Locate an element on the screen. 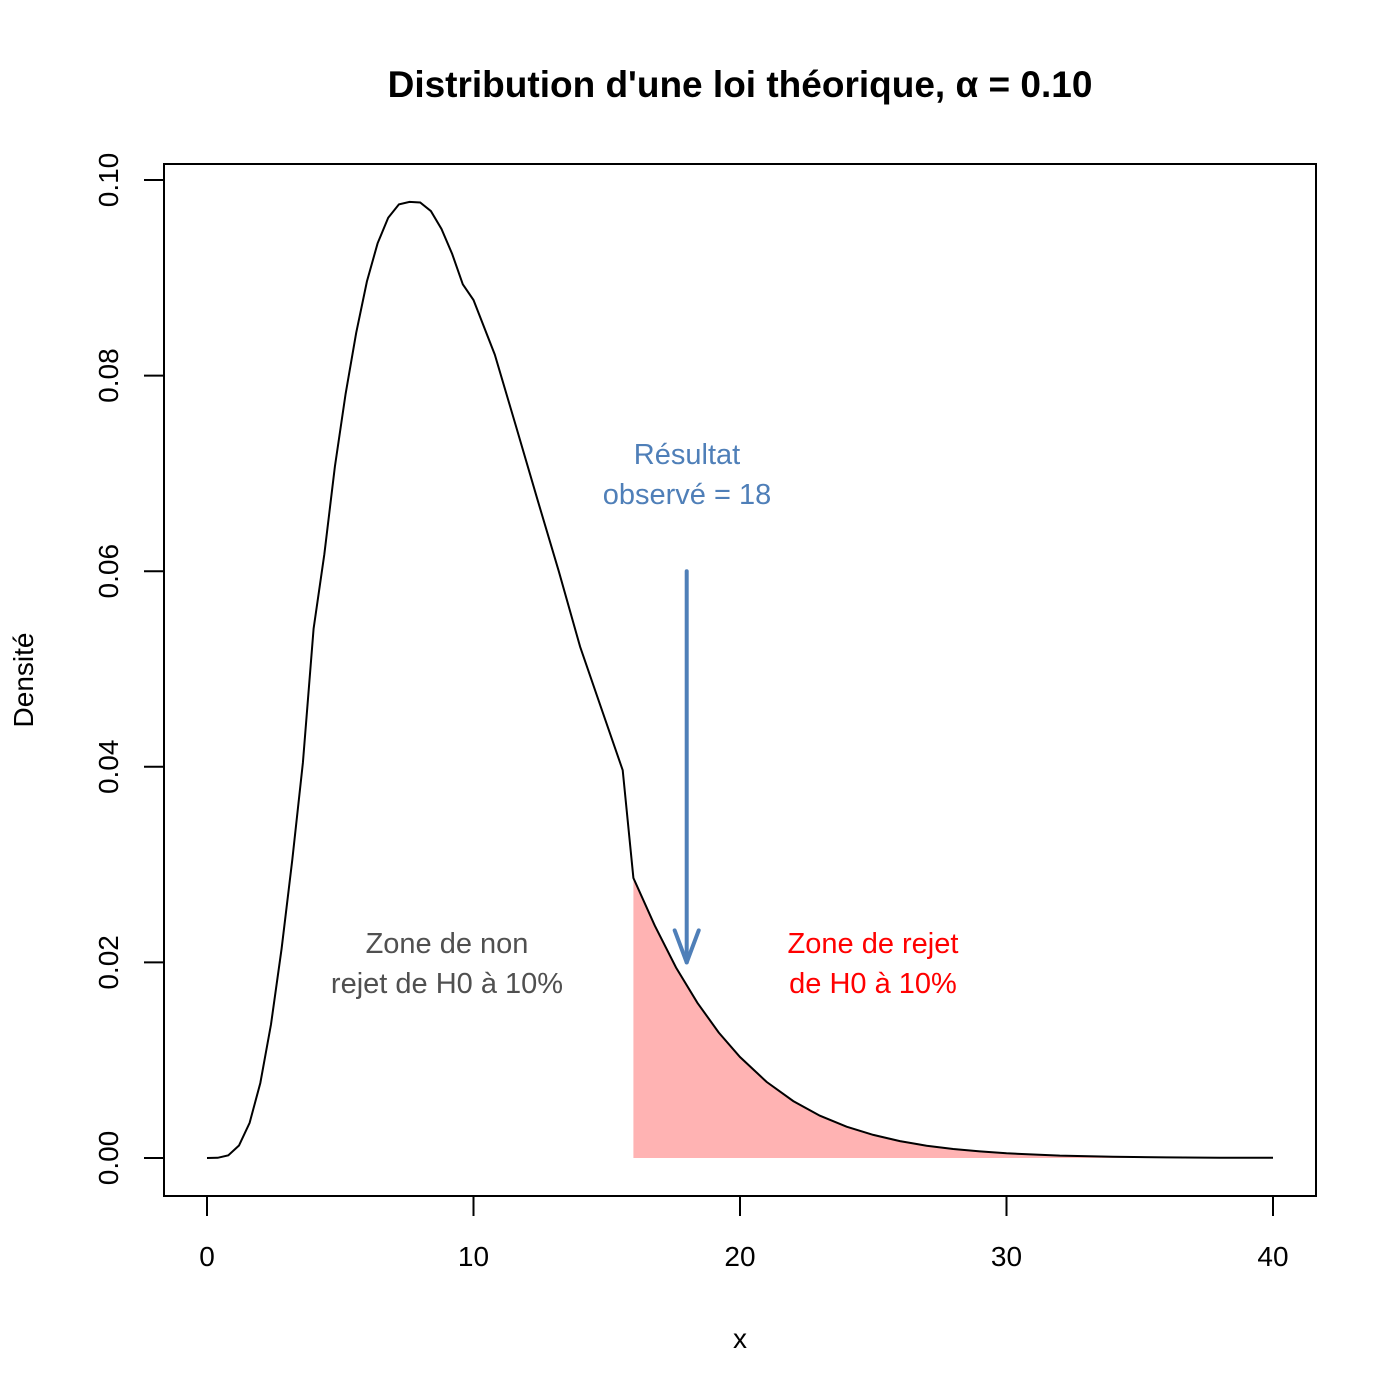  reject-label-line2: de H0 à 10% is located at coordinates (873, 984).